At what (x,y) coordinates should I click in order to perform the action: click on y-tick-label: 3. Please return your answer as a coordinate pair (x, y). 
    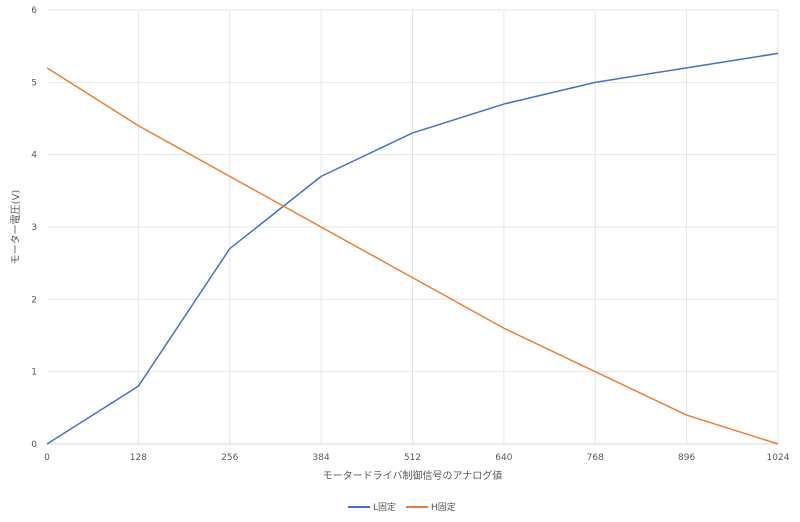
    Looking at the image, I should click on (34, 228).